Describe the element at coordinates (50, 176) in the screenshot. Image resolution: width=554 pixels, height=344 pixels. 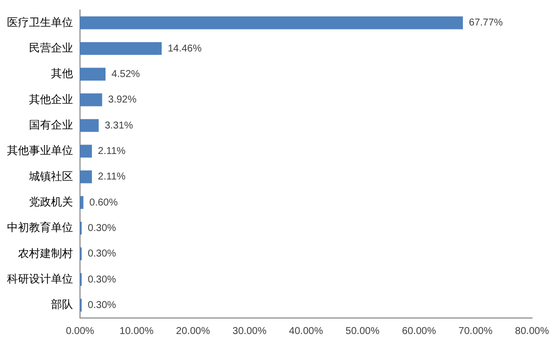
I see `y-tick-label: 城镇社区` at that location.